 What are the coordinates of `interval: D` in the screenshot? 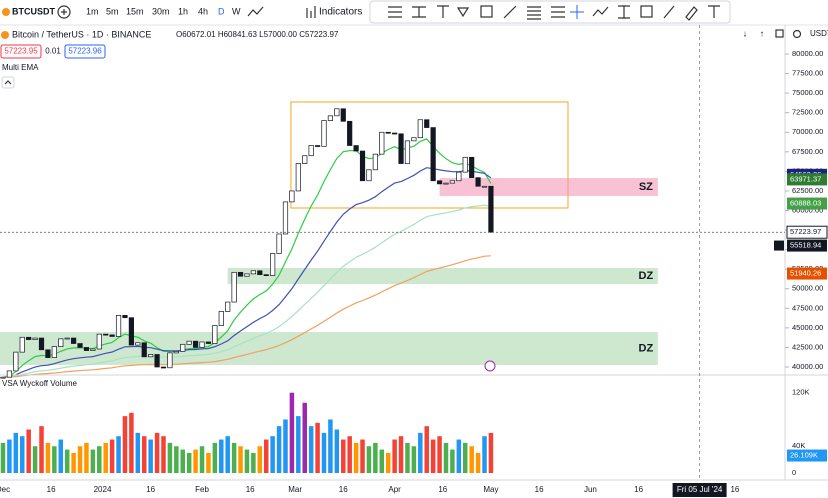 It's located at (221, 11).